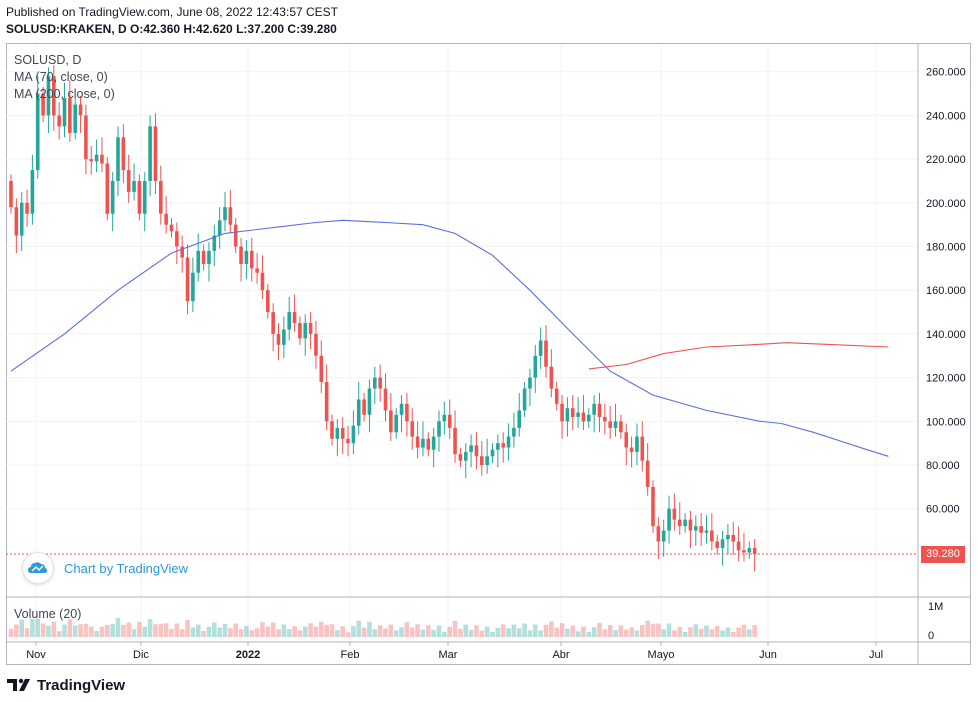 The width and height of the screenshot is (978, 702). I want to click on time-axis: Nov Dic 2022 Feb Mar Abr Mayo Jun Jul, so click(454, 651).